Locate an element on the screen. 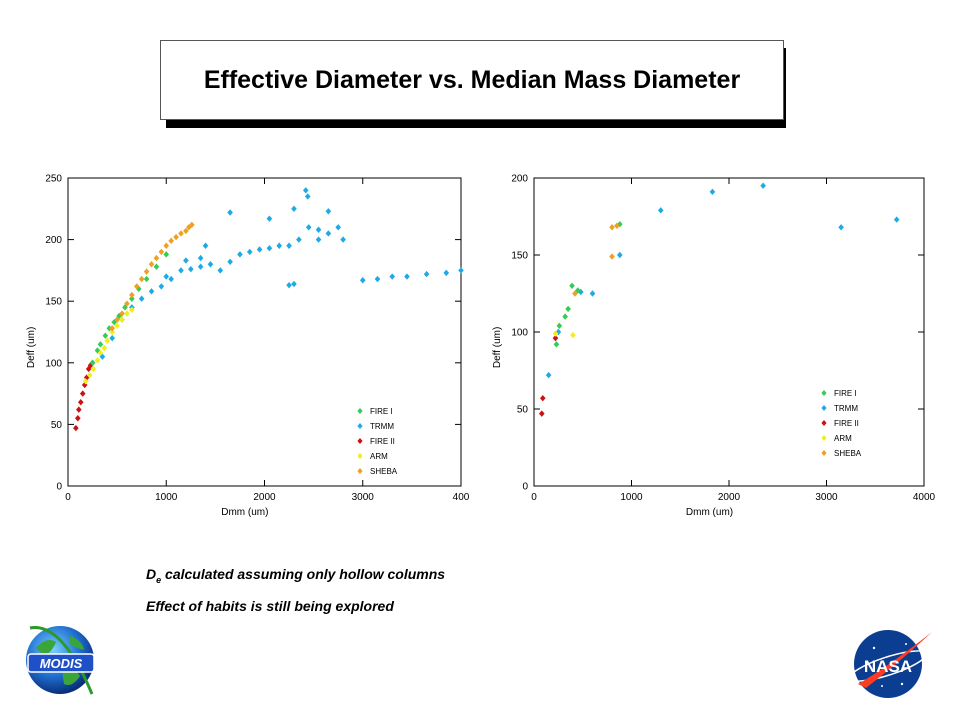  left-x-tick-label: 0 is located at coordinates (68, 497).